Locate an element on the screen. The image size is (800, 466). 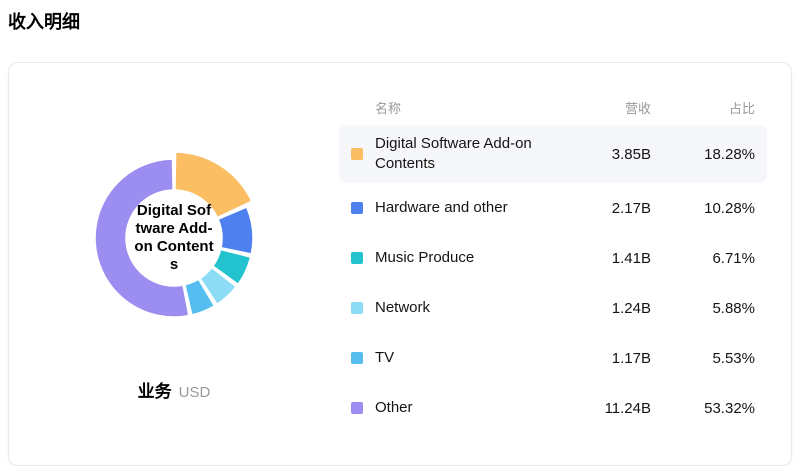
donut-svg is located at coordinates (174, 234).